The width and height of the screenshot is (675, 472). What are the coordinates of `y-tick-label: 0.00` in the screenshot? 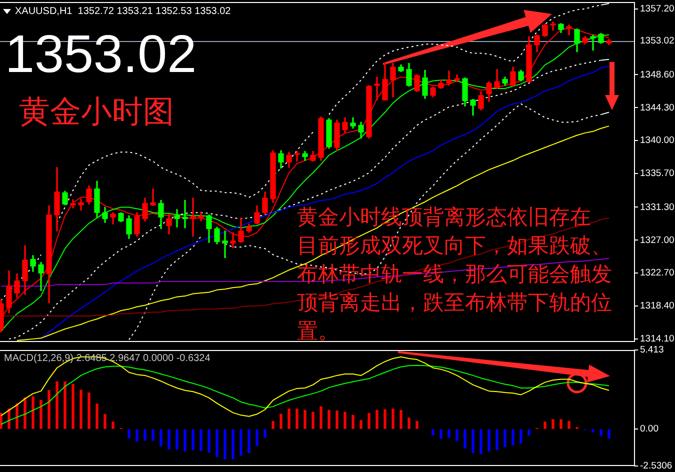 It's located at (649, 429).